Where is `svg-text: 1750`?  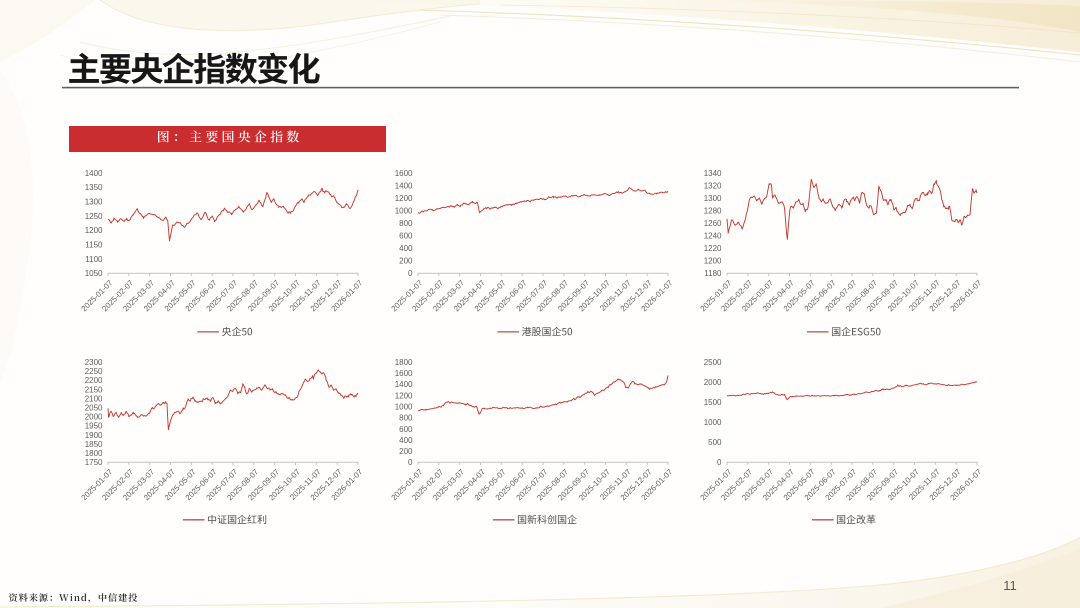
svg-text: 1750 is located at coordinates (94, 462).